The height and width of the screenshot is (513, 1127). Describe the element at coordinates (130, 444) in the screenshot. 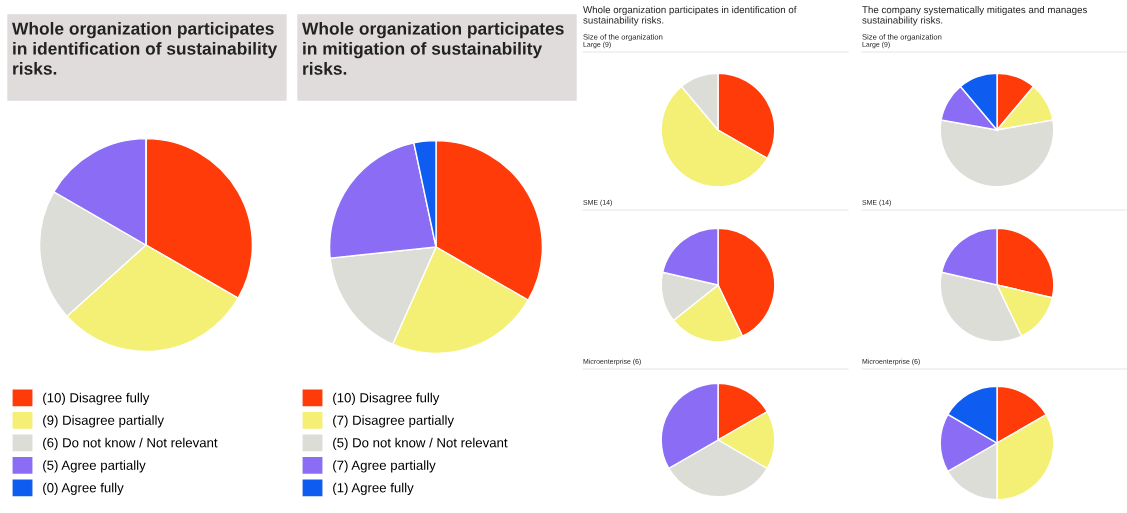

I see `legend-label: (6) Do not know / Not relevant` at that location.